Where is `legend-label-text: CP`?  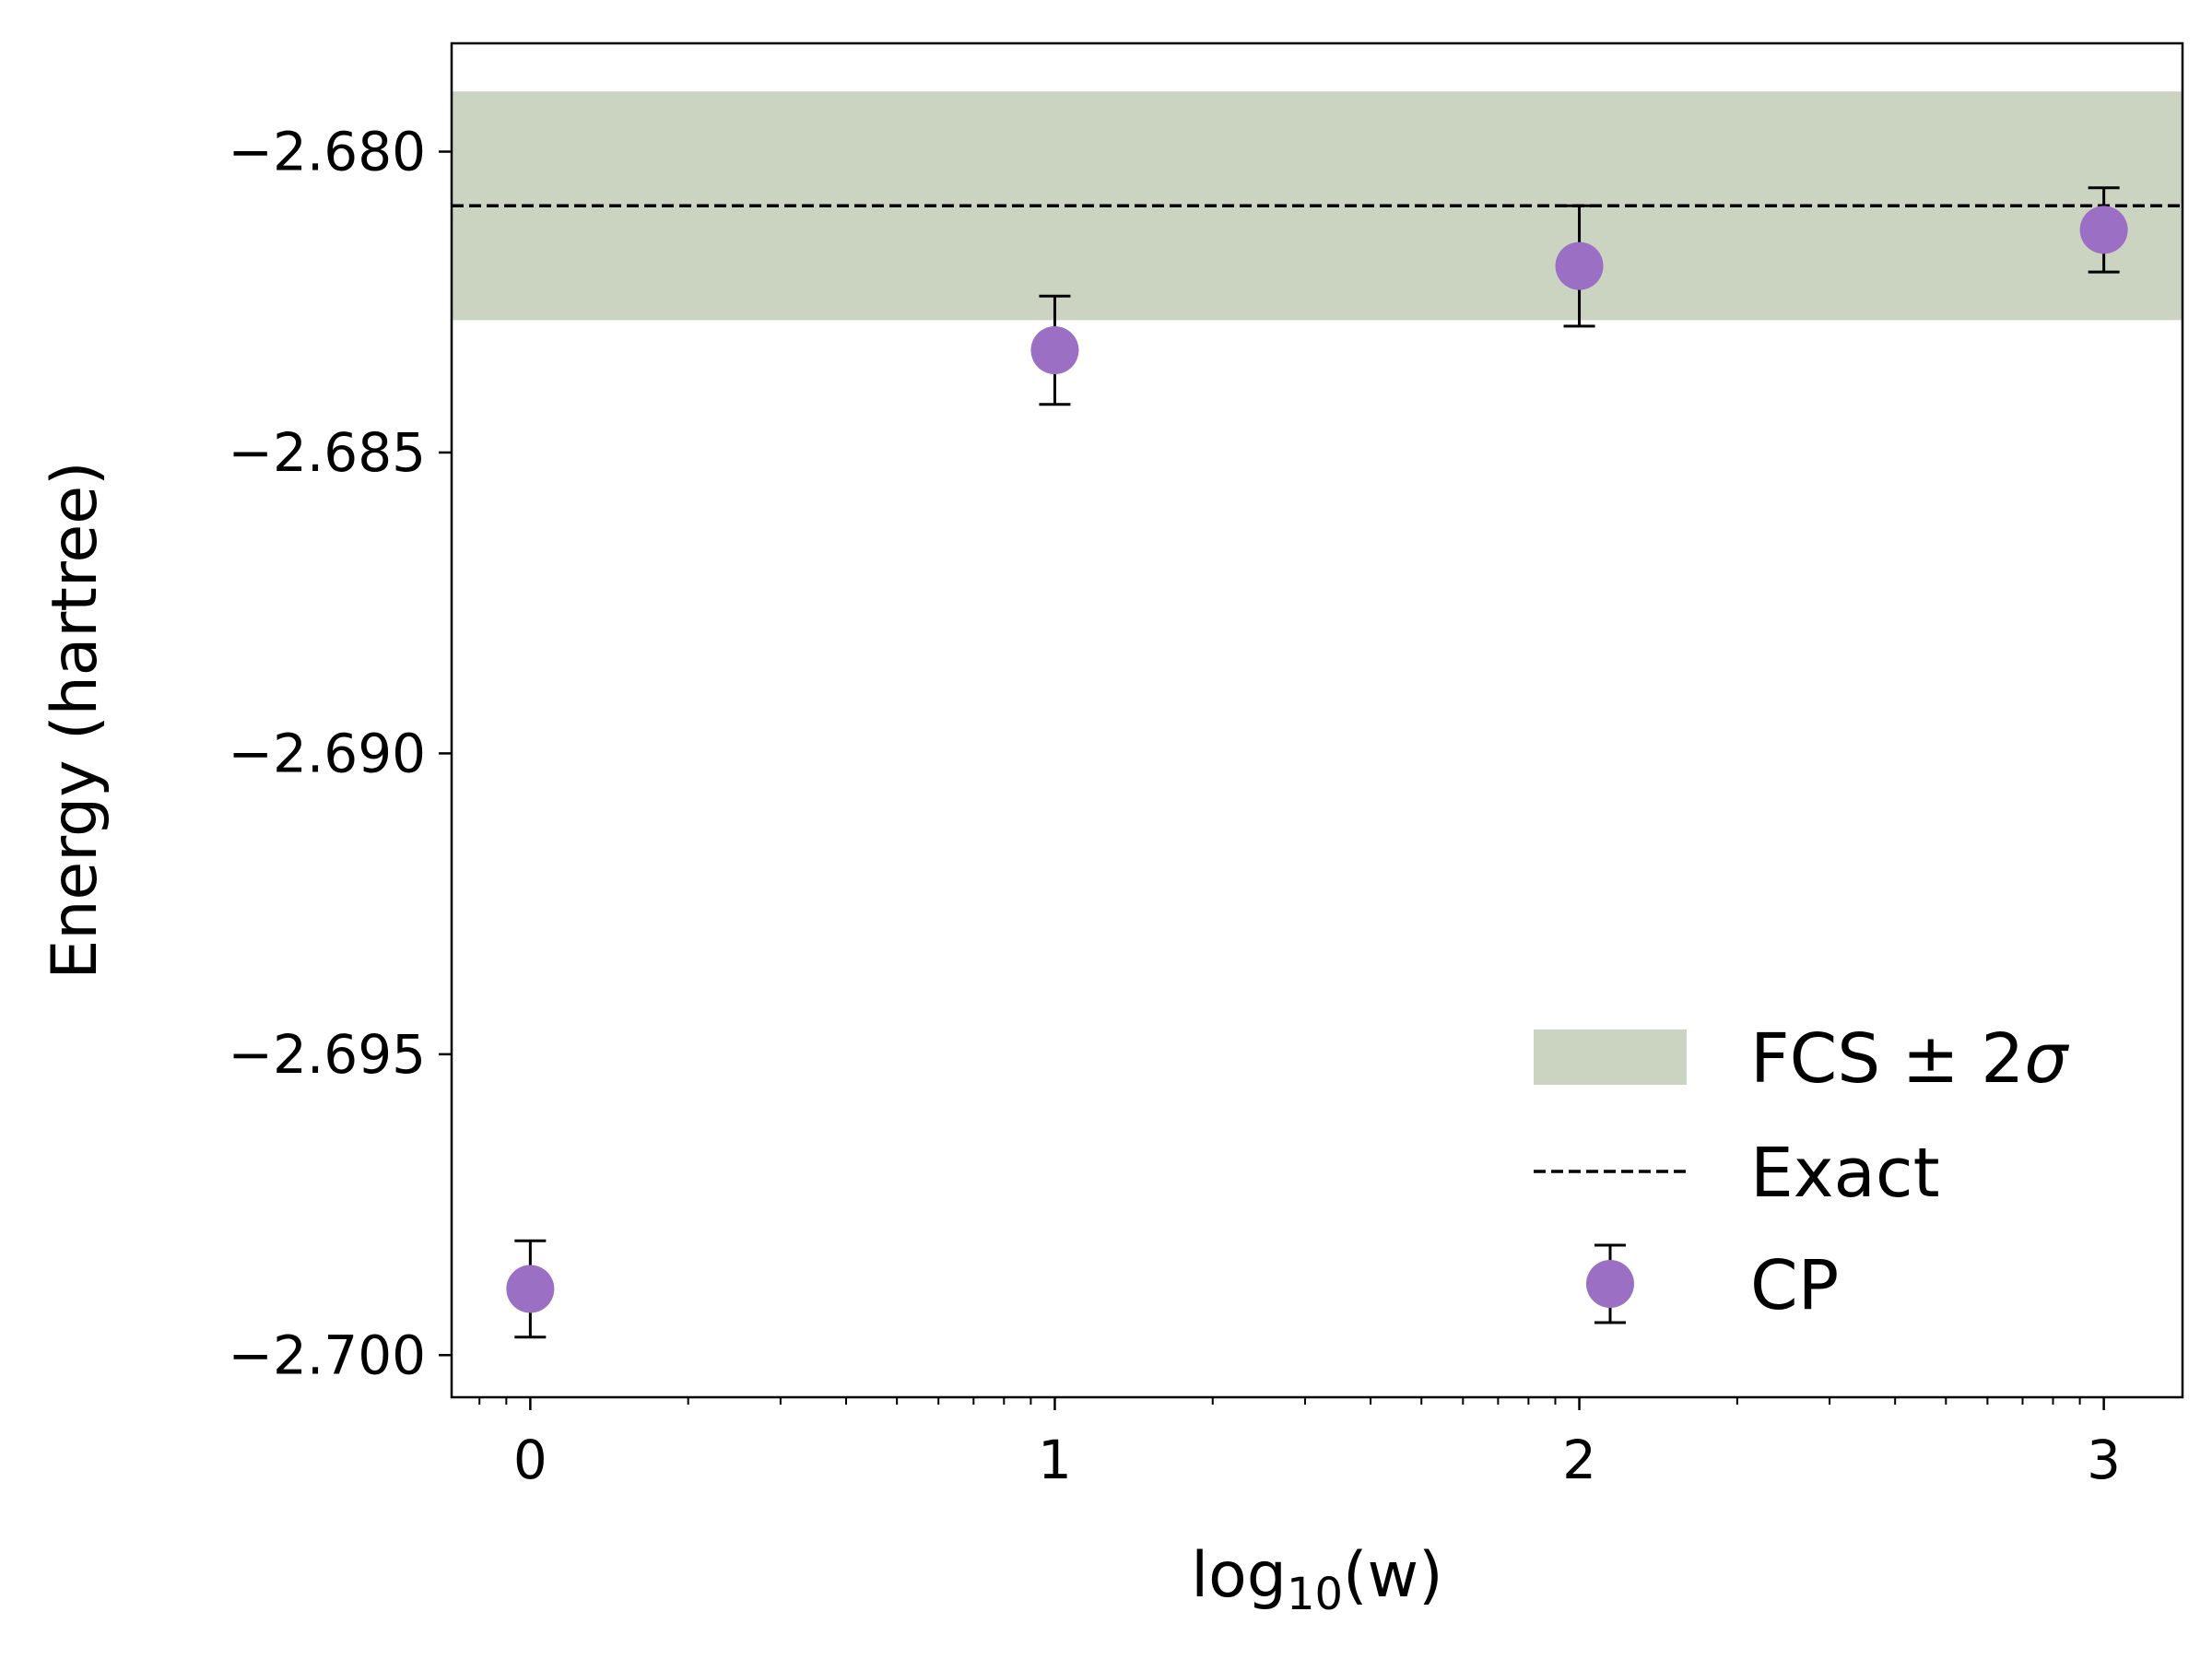
legend-label-text: CP is located at coordinates (1794, 1285).